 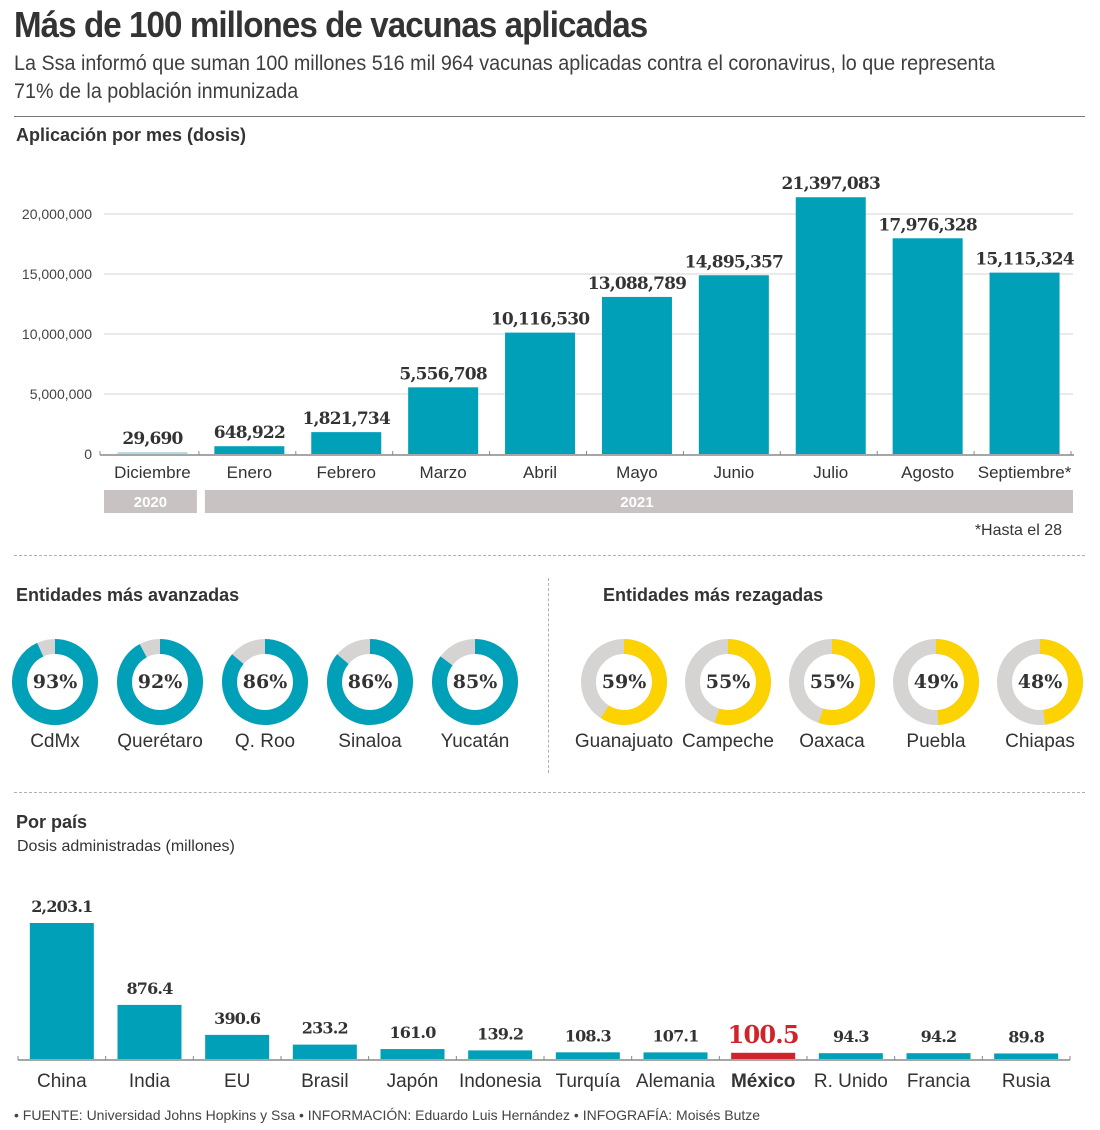 I want to click on donut-sinaloa: 86% Sinaloa, so click(x=370, y=695).